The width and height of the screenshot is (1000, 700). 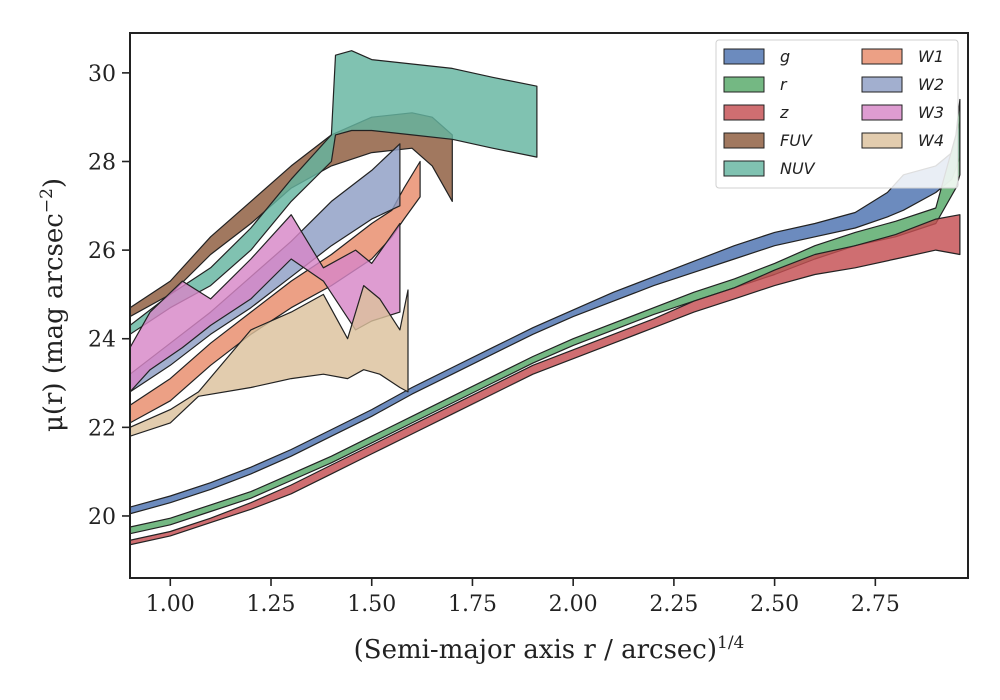 What do you see at coordinates (673, 604) in the screenshot?
I see `x-tick-label: 2.25` at bounding box center [673, 604].